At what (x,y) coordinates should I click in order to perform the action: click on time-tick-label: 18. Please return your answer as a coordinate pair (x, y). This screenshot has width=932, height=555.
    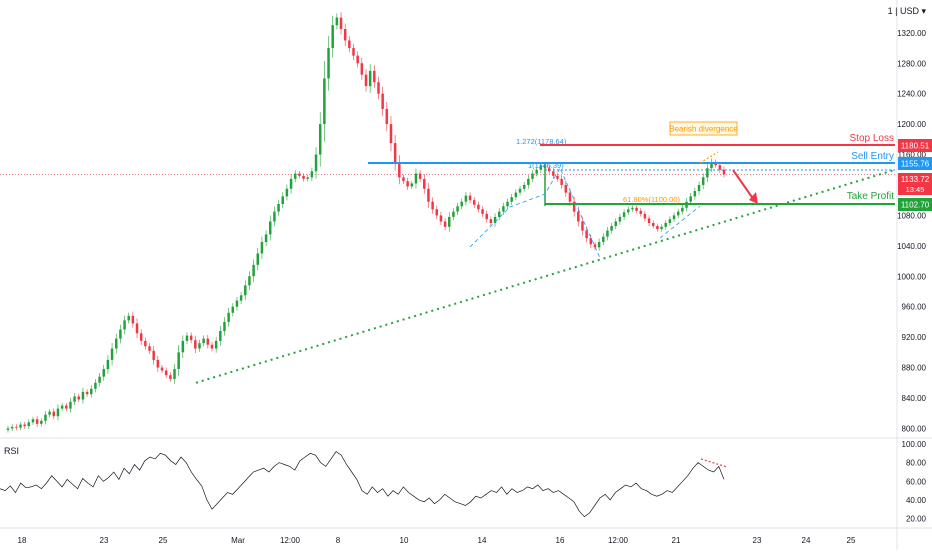
    Looking at the image, I should click on (22, 540).